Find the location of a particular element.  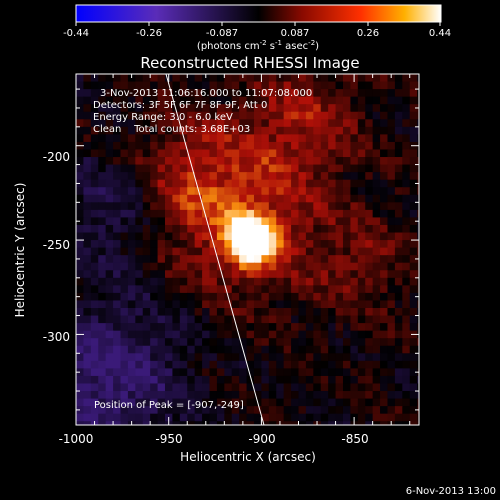

colorbar-tick-label: 0.44 is located at coordinates (440, 33).